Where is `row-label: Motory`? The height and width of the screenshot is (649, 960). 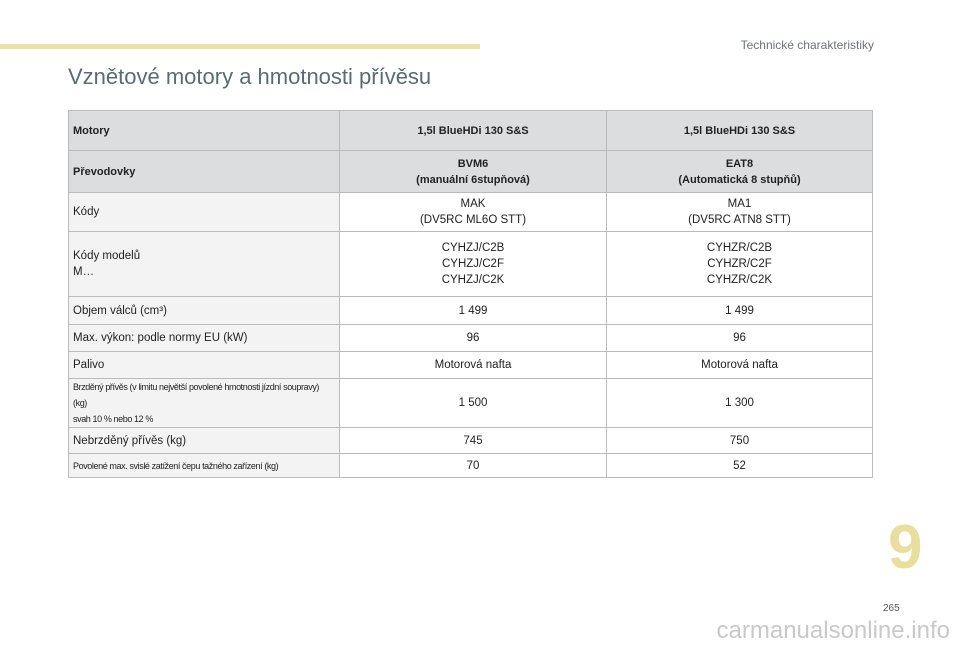
row-label: Motory is located at coordinates (204, 130).